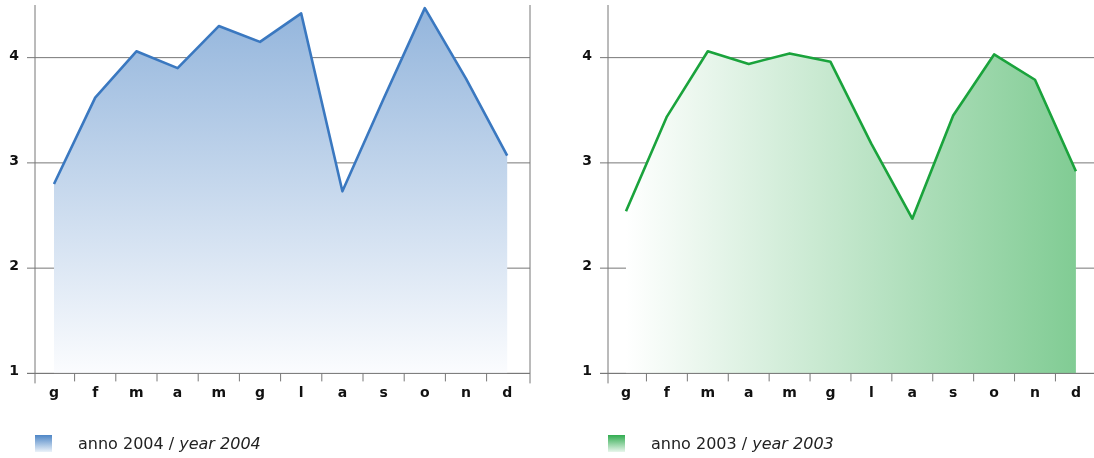 The image size is (1094, 458). I want to click on legend-label: anno 2004 / year 2004, so click(169, 443).